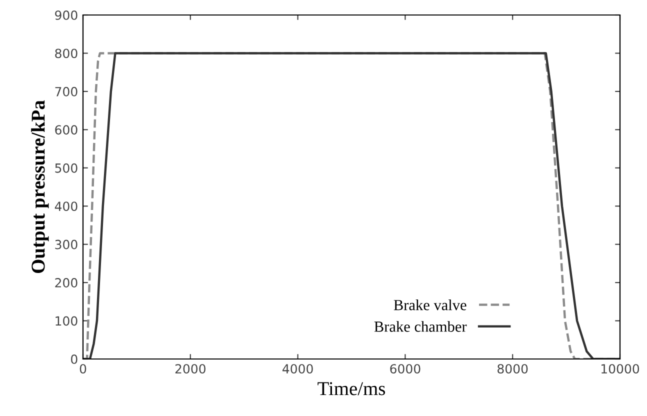 The width and height of the screenshot is (647, 416). Describe the element at coordinates (513, 369) in the screenshot. I see `x-tick-label: 8000` at that location.